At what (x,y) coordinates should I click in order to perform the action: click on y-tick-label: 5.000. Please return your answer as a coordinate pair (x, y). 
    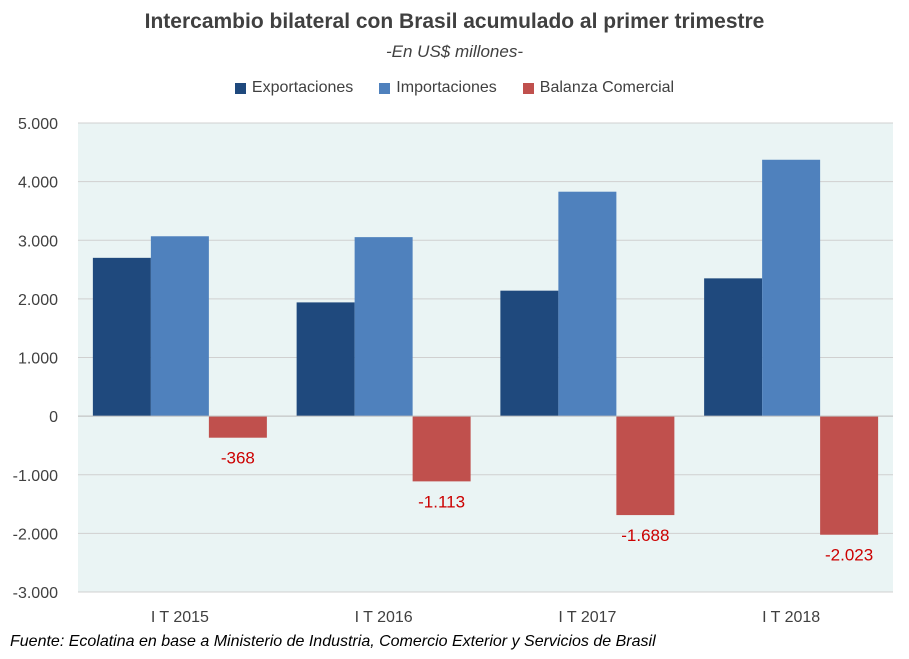
    Looking at the image, I should click on (38, 124).